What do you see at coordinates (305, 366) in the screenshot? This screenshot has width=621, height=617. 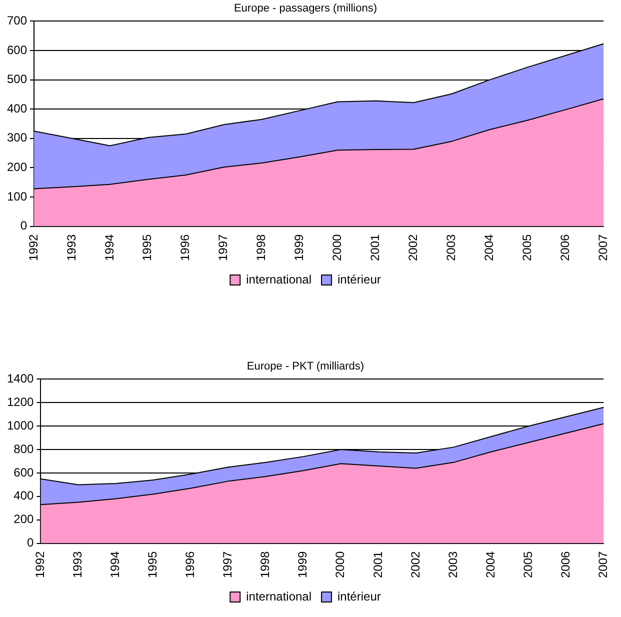 I see `chart-title: Europe - PKT (milliards)` at bounding box center [305, 366].